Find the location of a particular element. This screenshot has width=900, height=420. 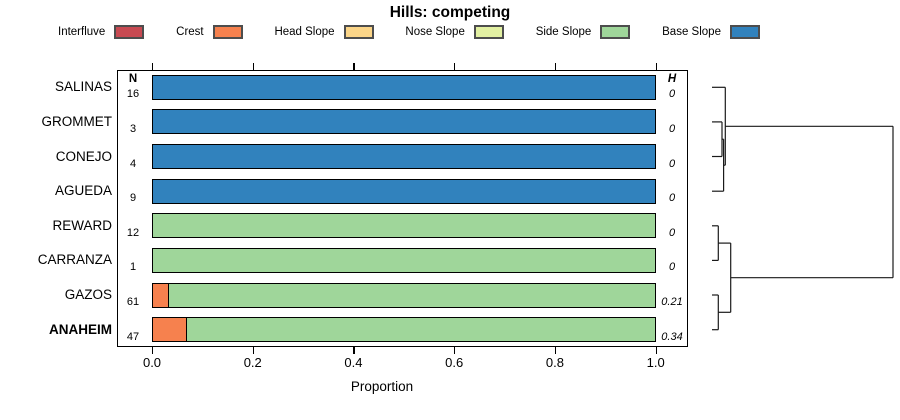

legend-item: Interfluve is located at coordinates (101, 32).